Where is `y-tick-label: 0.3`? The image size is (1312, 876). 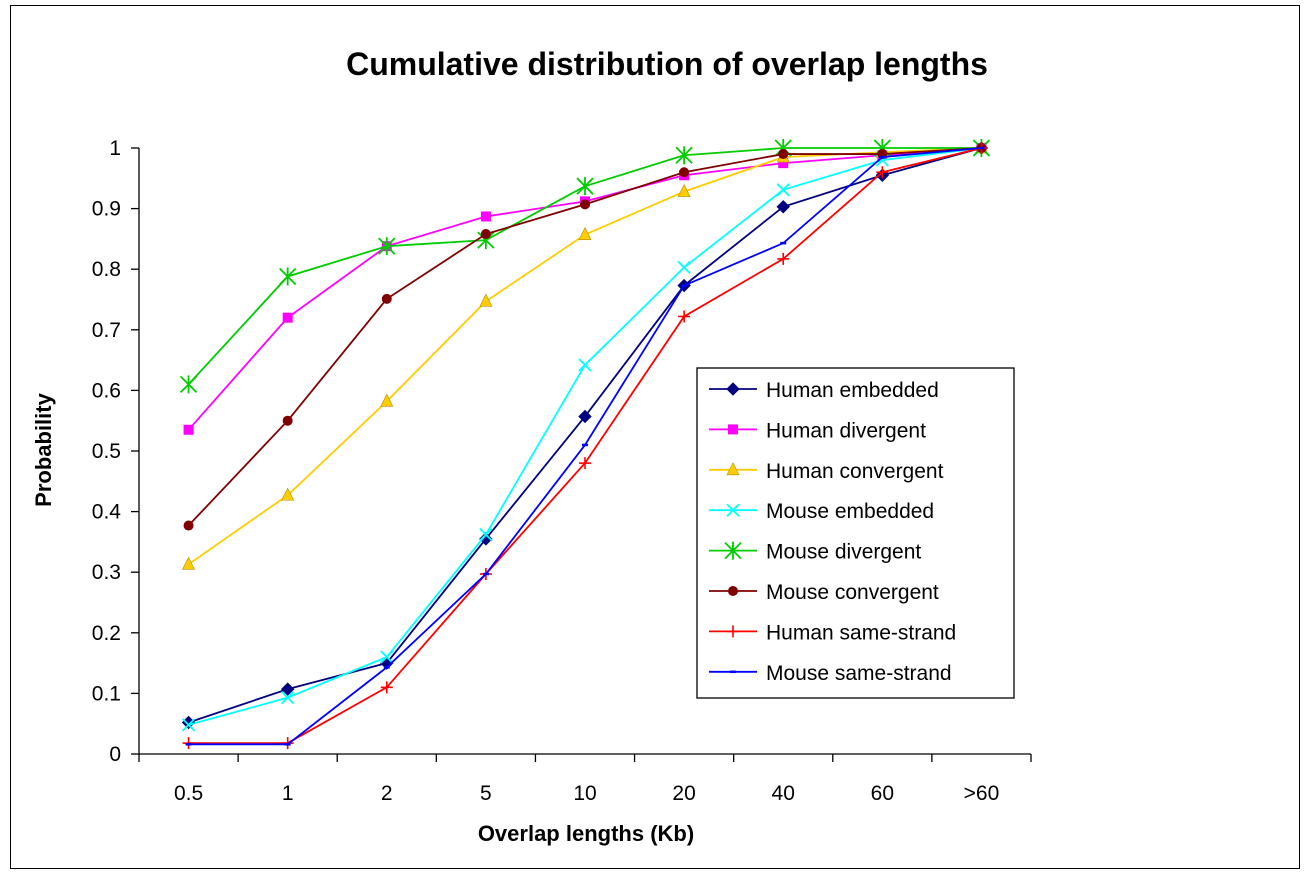
y-tick-label: 0.3 is located at coordinates (106, 572).